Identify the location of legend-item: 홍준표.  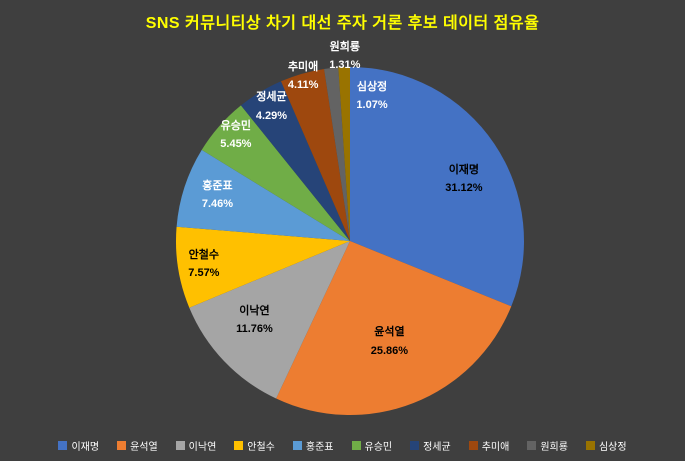
(313, 445).